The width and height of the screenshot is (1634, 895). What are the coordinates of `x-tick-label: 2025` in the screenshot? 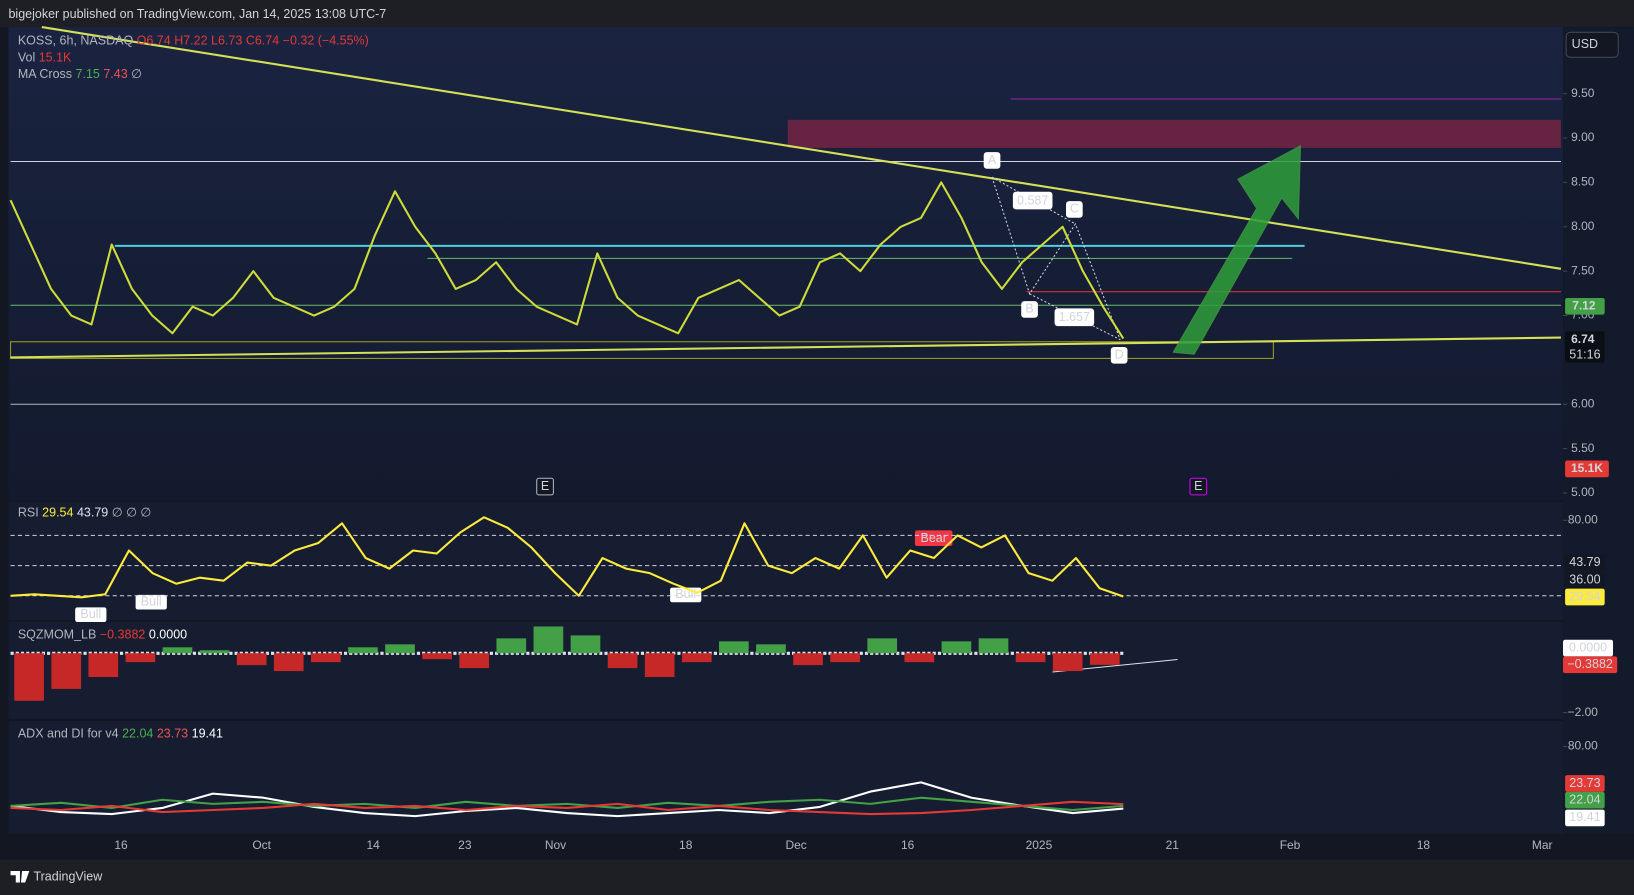 It's located at (1039, 845).